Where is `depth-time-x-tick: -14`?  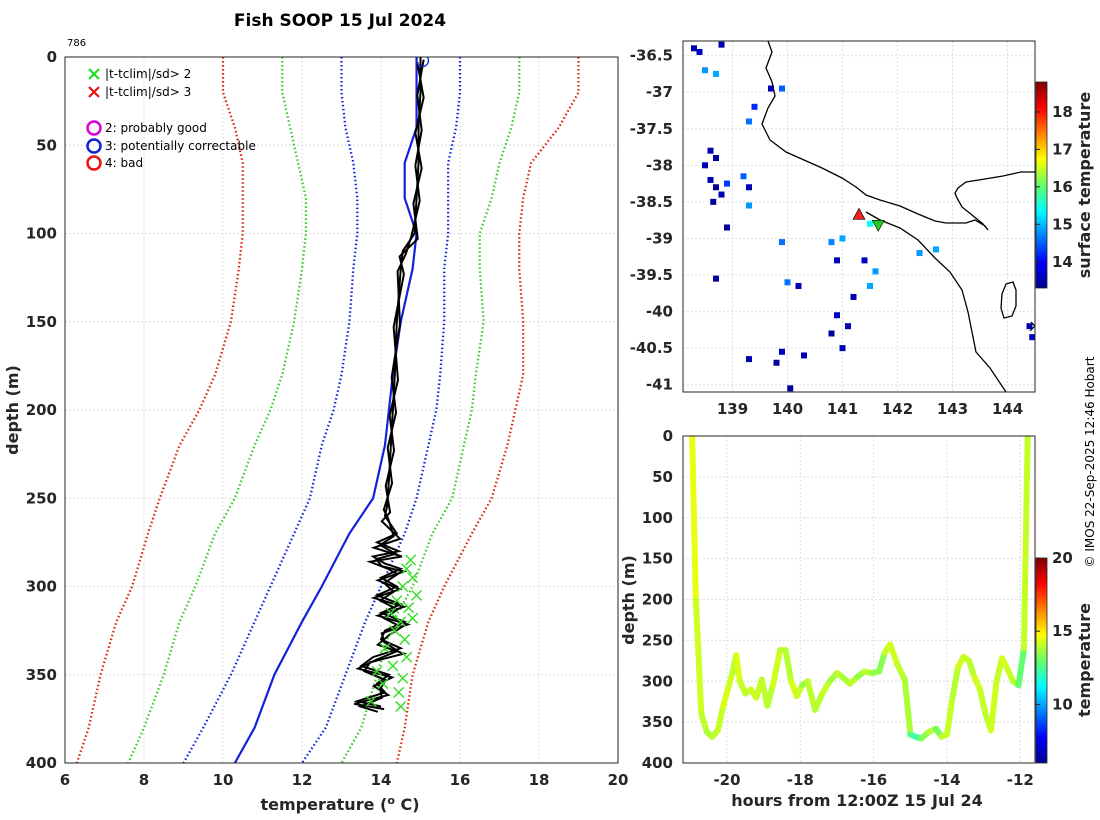
depth-time-x-tick: -14 is located at coordinates (946, 780).